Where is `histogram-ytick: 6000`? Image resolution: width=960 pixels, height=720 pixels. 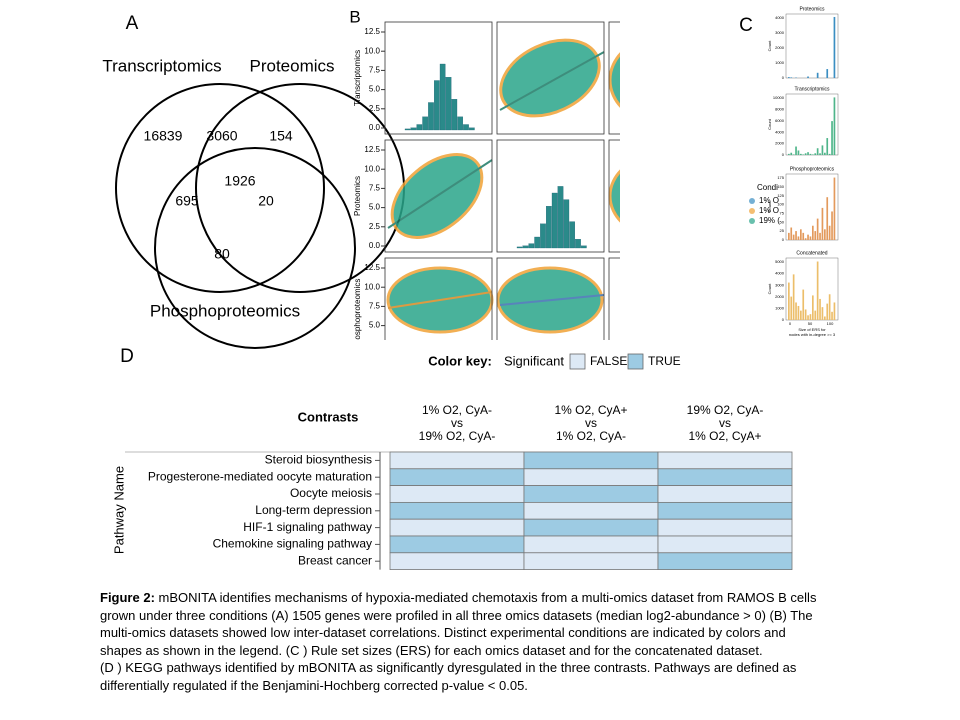
histogram-ytick: 6000 is located at coordinates (780, 120).